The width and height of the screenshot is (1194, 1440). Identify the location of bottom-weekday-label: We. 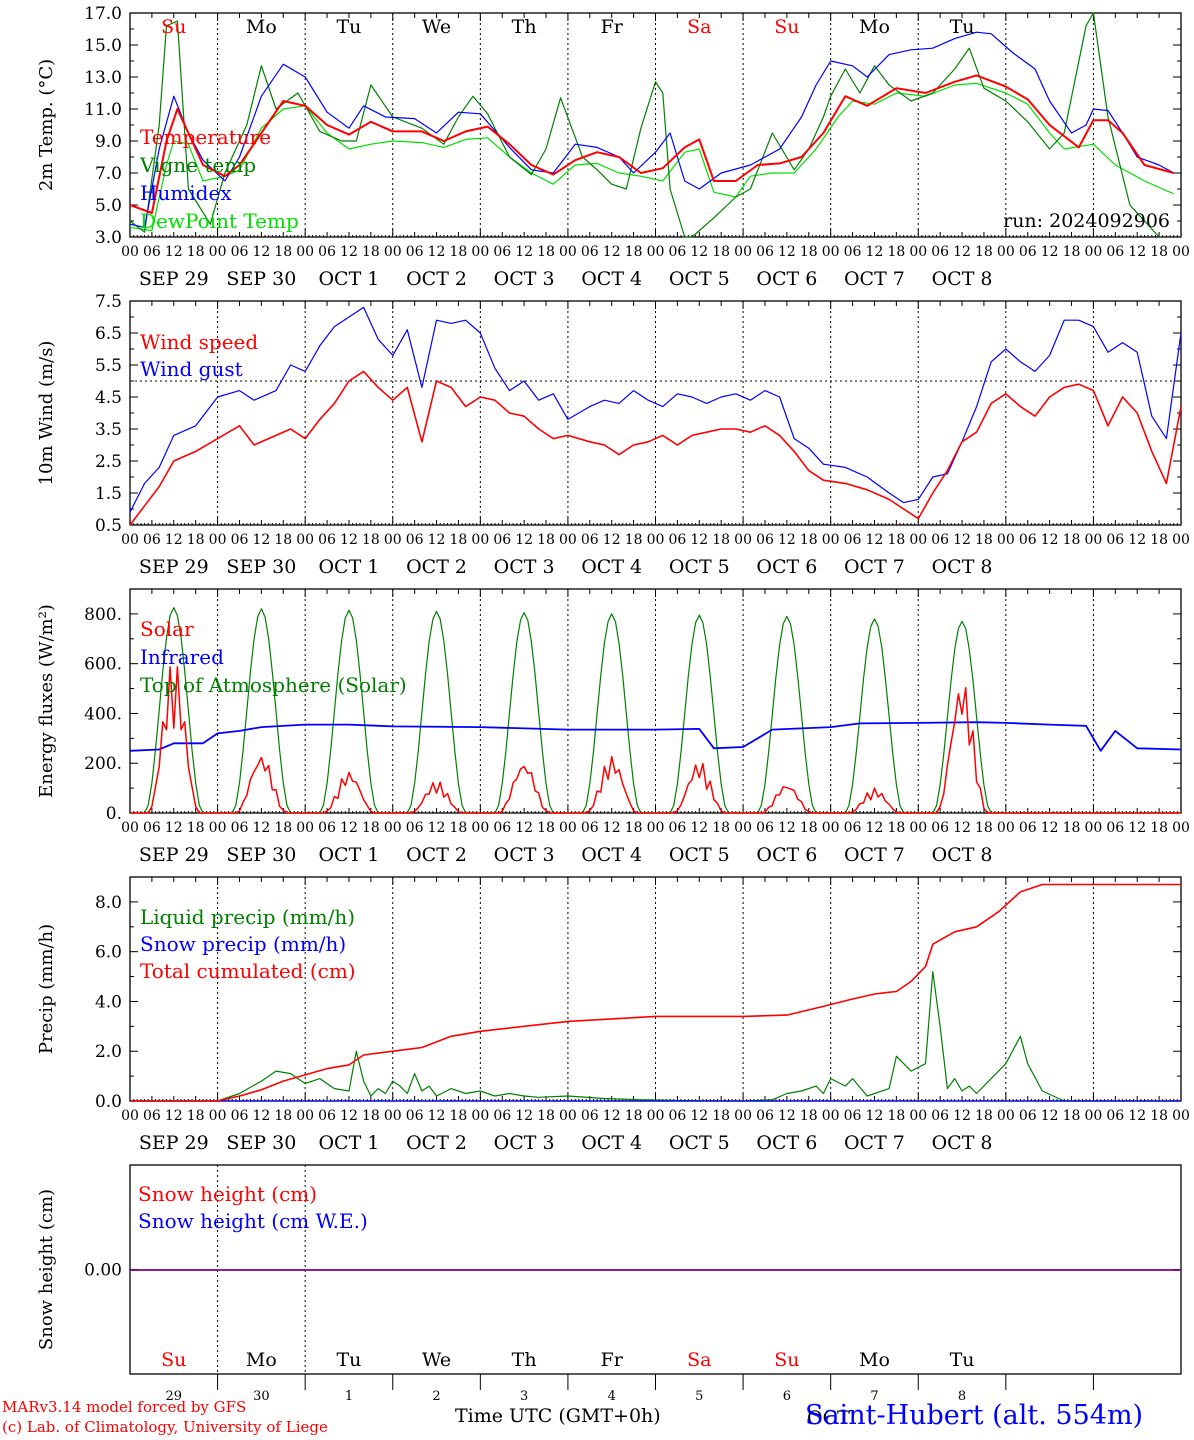
(436, 1360).